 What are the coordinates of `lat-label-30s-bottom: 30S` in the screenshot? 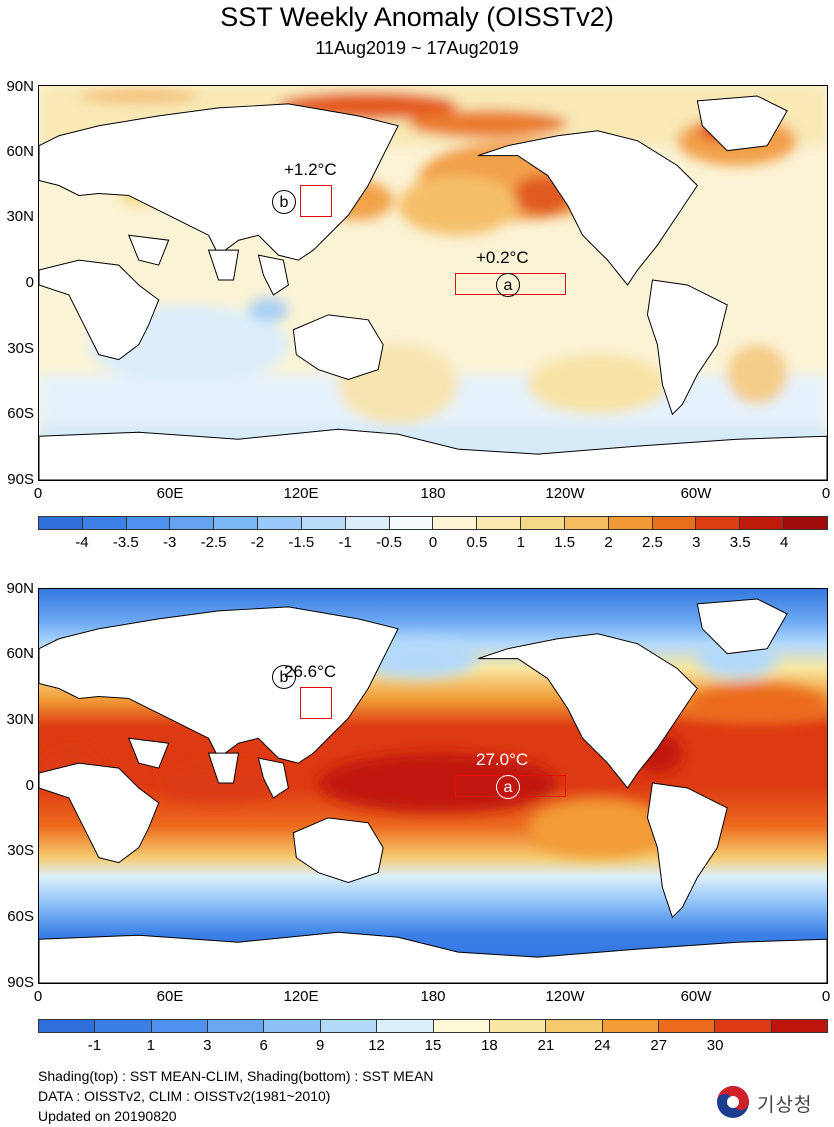 It's located at (20, 850).